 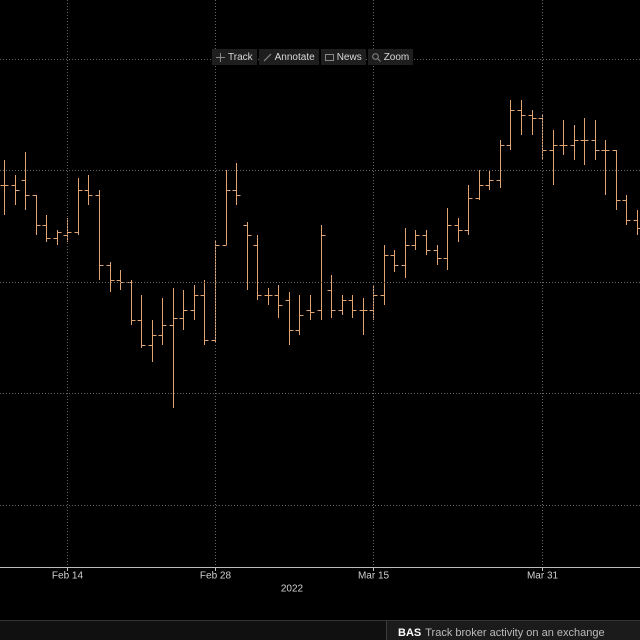 I want to click on hint: BAS Track broker activity on an exchange, so click(x=501, y=633).